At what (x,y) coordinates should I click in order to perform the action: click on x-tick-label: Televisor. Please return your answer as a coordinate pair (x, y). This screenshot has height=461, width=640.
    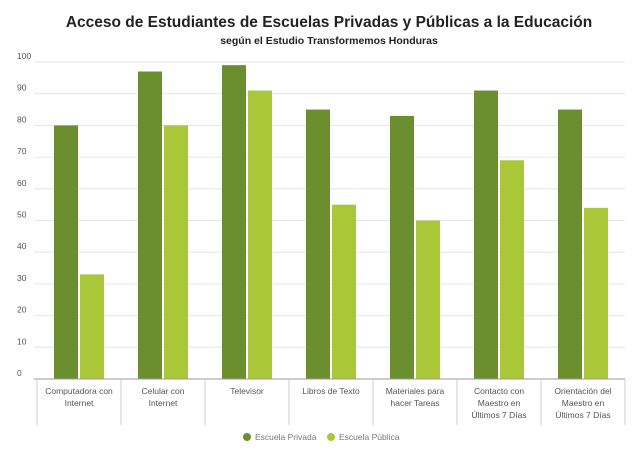
    Looking at the image, I should click on (247, 391).